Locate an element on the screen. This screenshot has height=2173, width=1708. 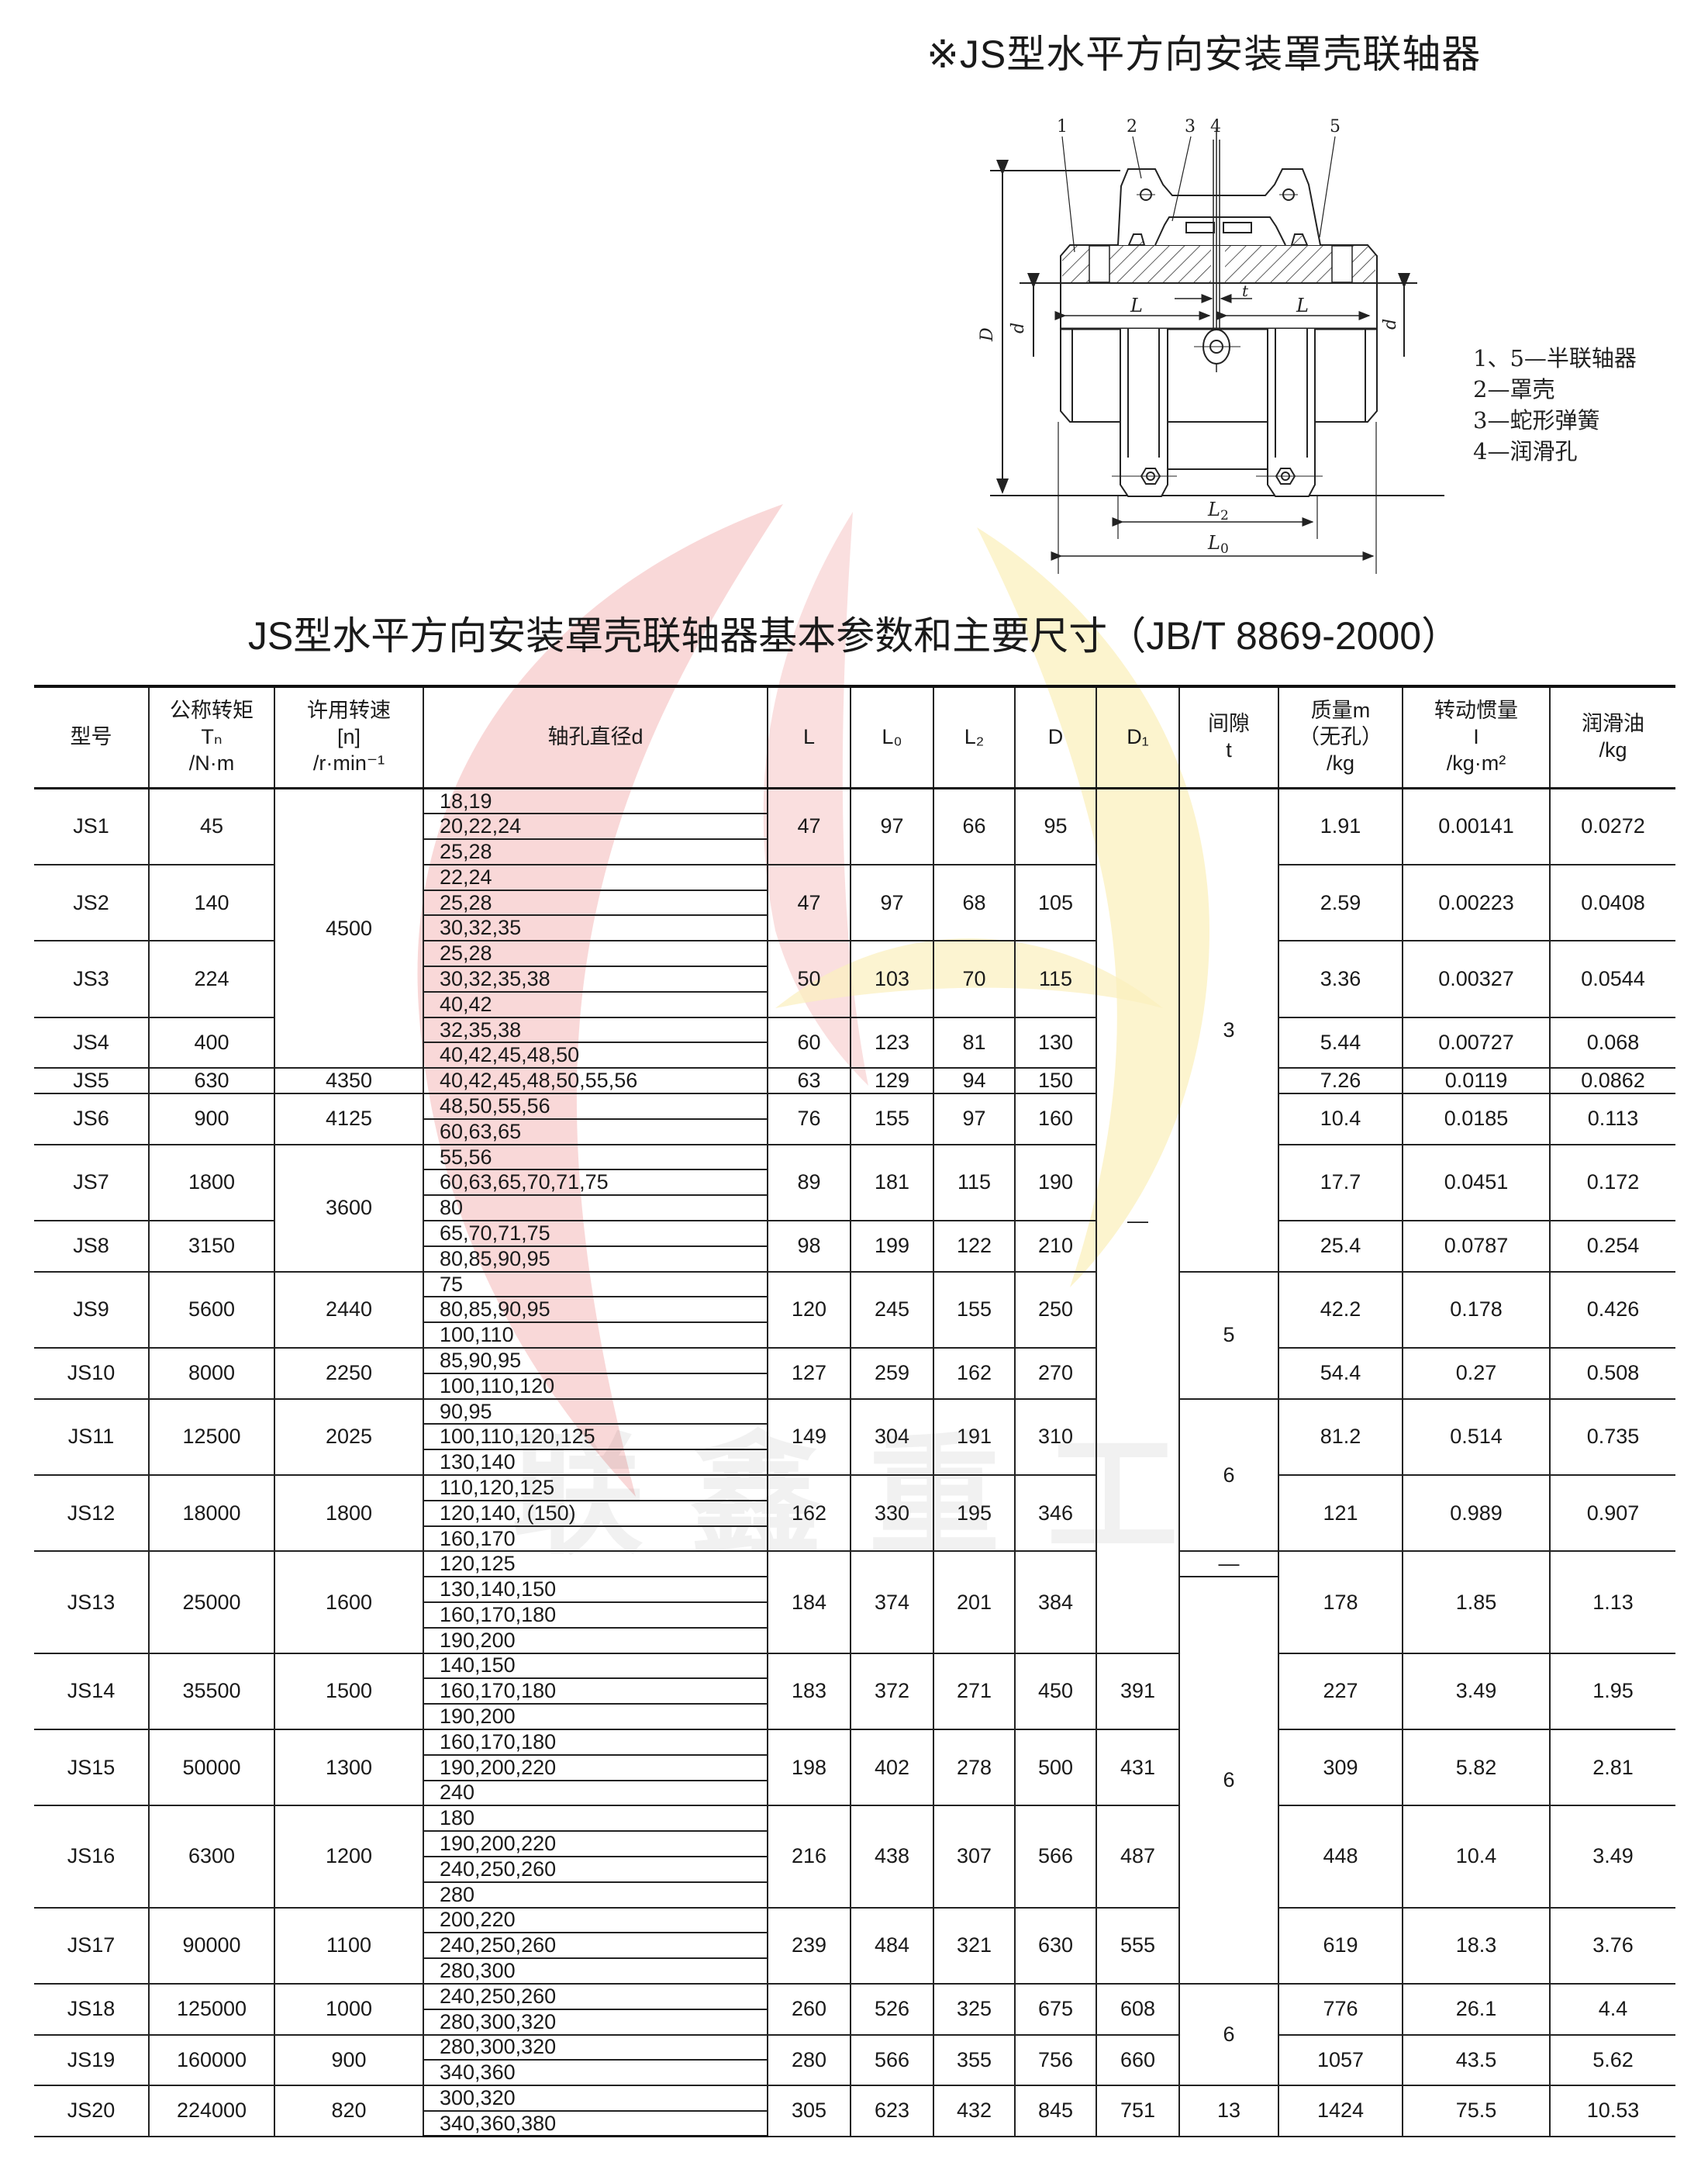
D-cell: 675 is located at coordinates (1055, 2009).